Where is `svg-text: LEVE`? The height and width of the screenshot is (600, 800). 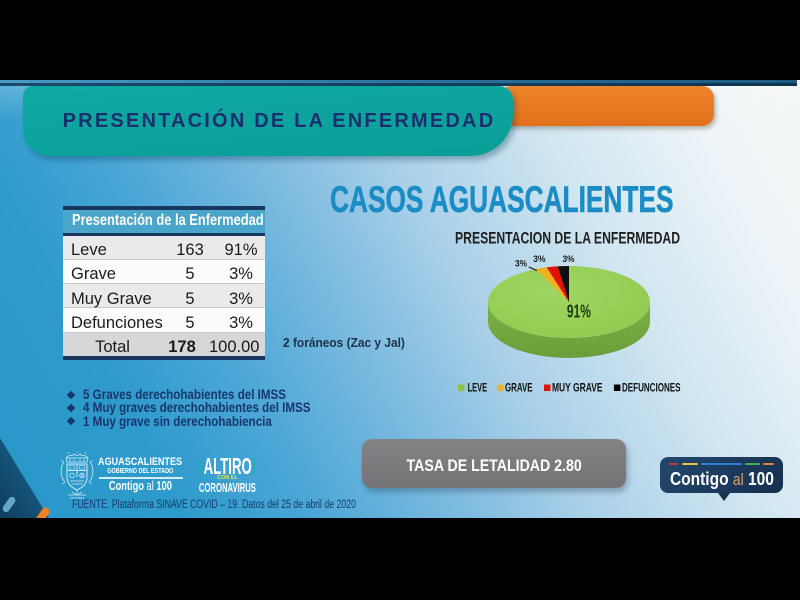
svg-text: LEVE is located at coordinates (478, 388).